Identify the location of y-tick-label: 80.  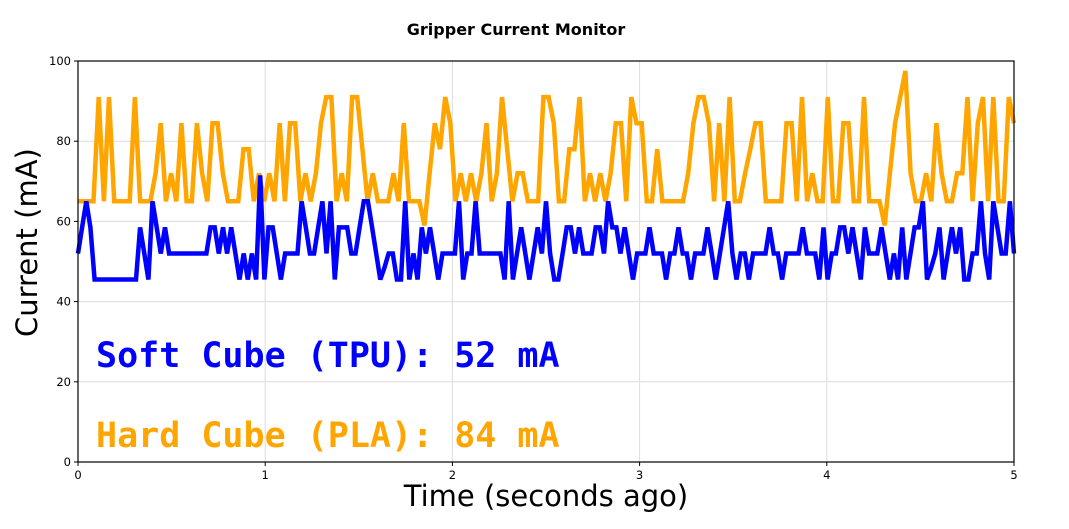
(63, 141).